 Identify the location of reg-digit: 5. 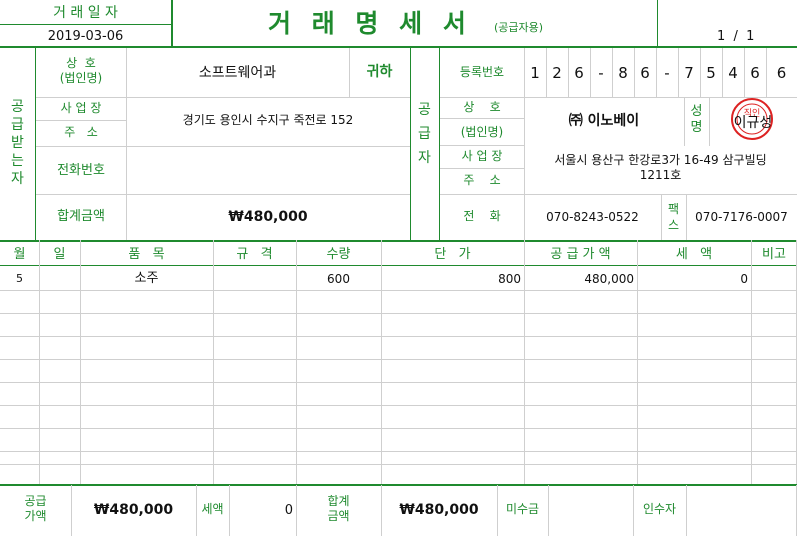
(711, 73).